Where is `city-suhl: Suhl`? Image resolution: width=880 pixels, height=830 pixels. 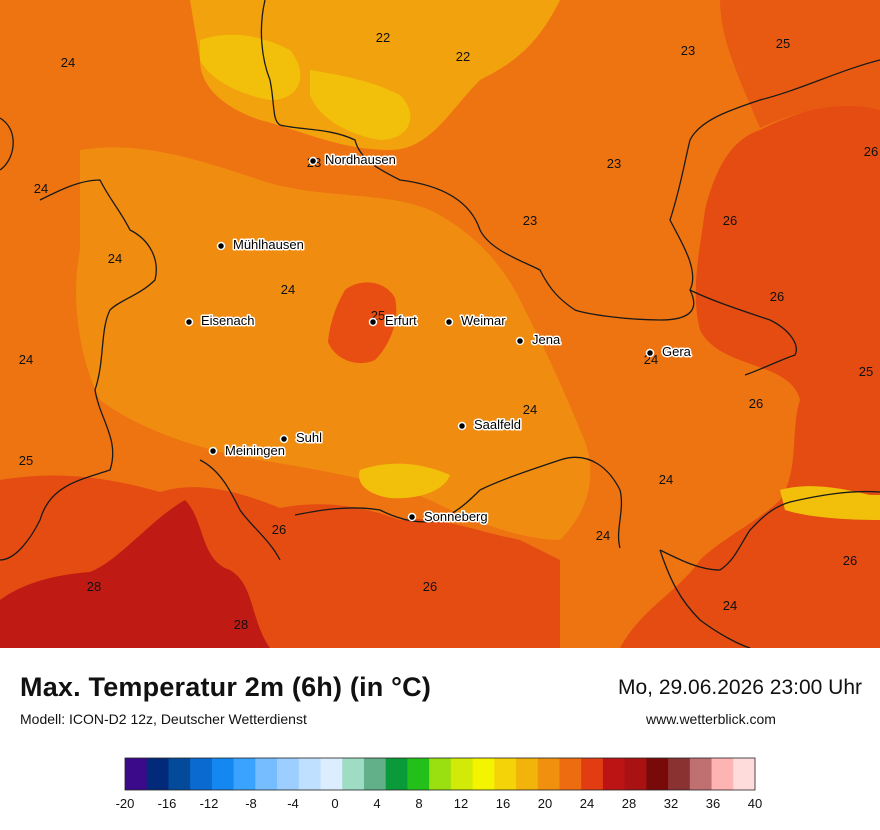 city-suhl: Suhl is located at coordinates (301, 438).